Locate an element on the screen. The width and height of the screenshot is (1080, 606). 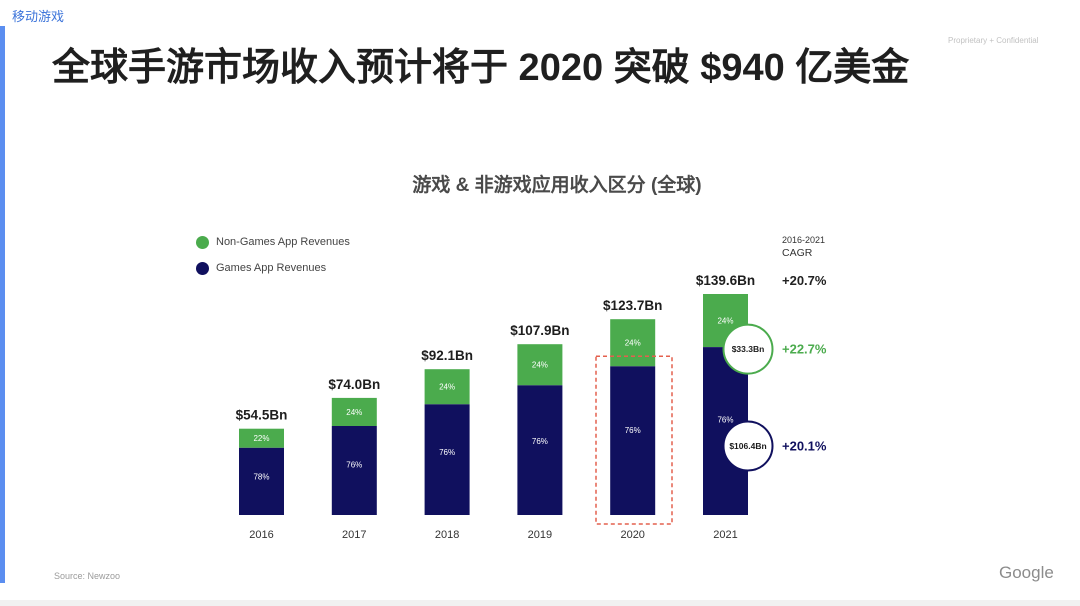
cagr-value-games: +20.1% is located at coordinates (804, 446).